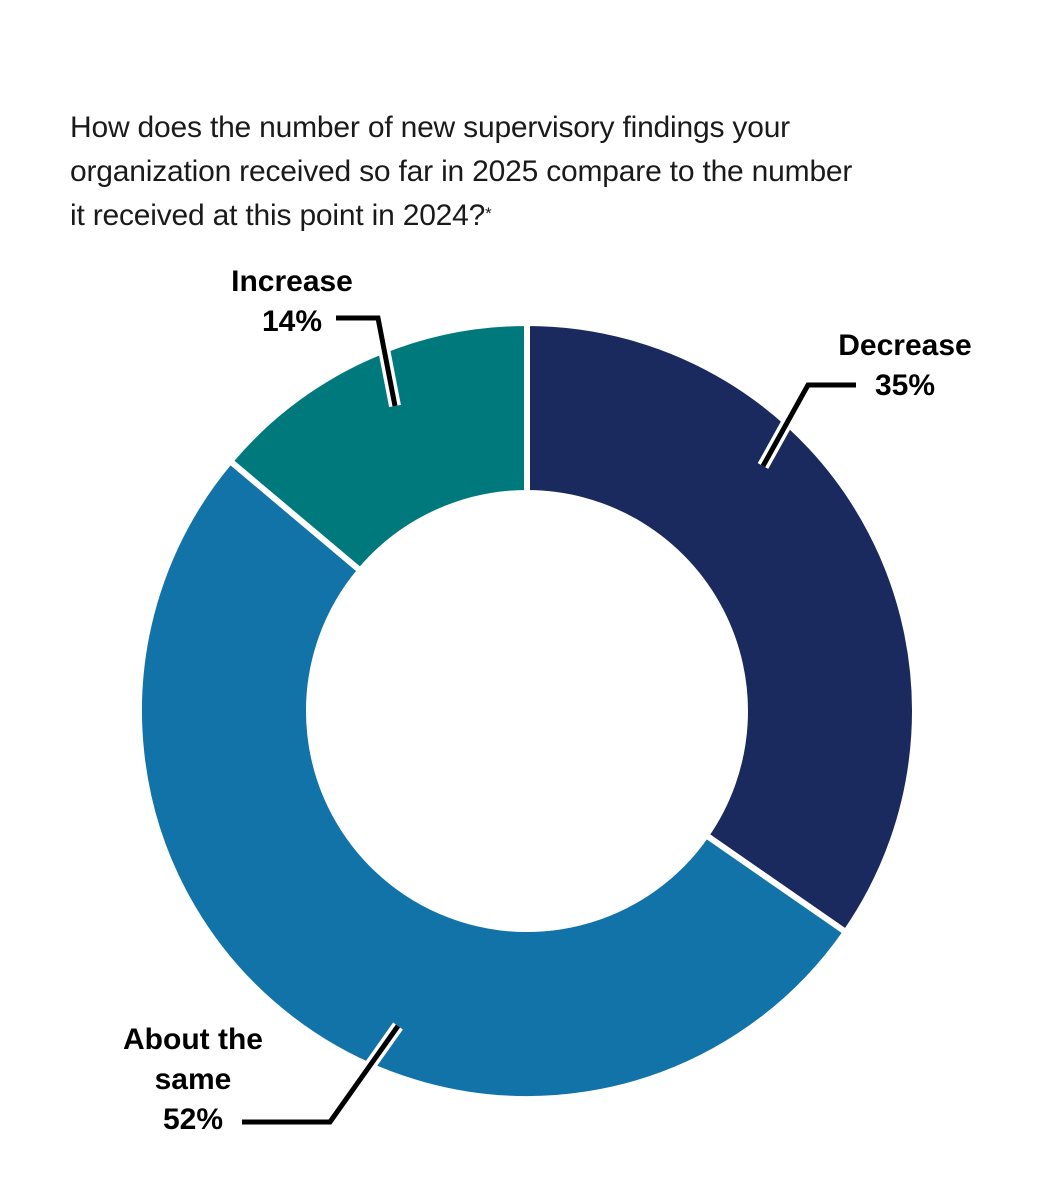 Image resolution: width=1050 pixels, height=1200 pixels. Describe the element at coordinates (193, 1059) in the screenshot. I see `label-about-the-same-name: About the same` at that location.